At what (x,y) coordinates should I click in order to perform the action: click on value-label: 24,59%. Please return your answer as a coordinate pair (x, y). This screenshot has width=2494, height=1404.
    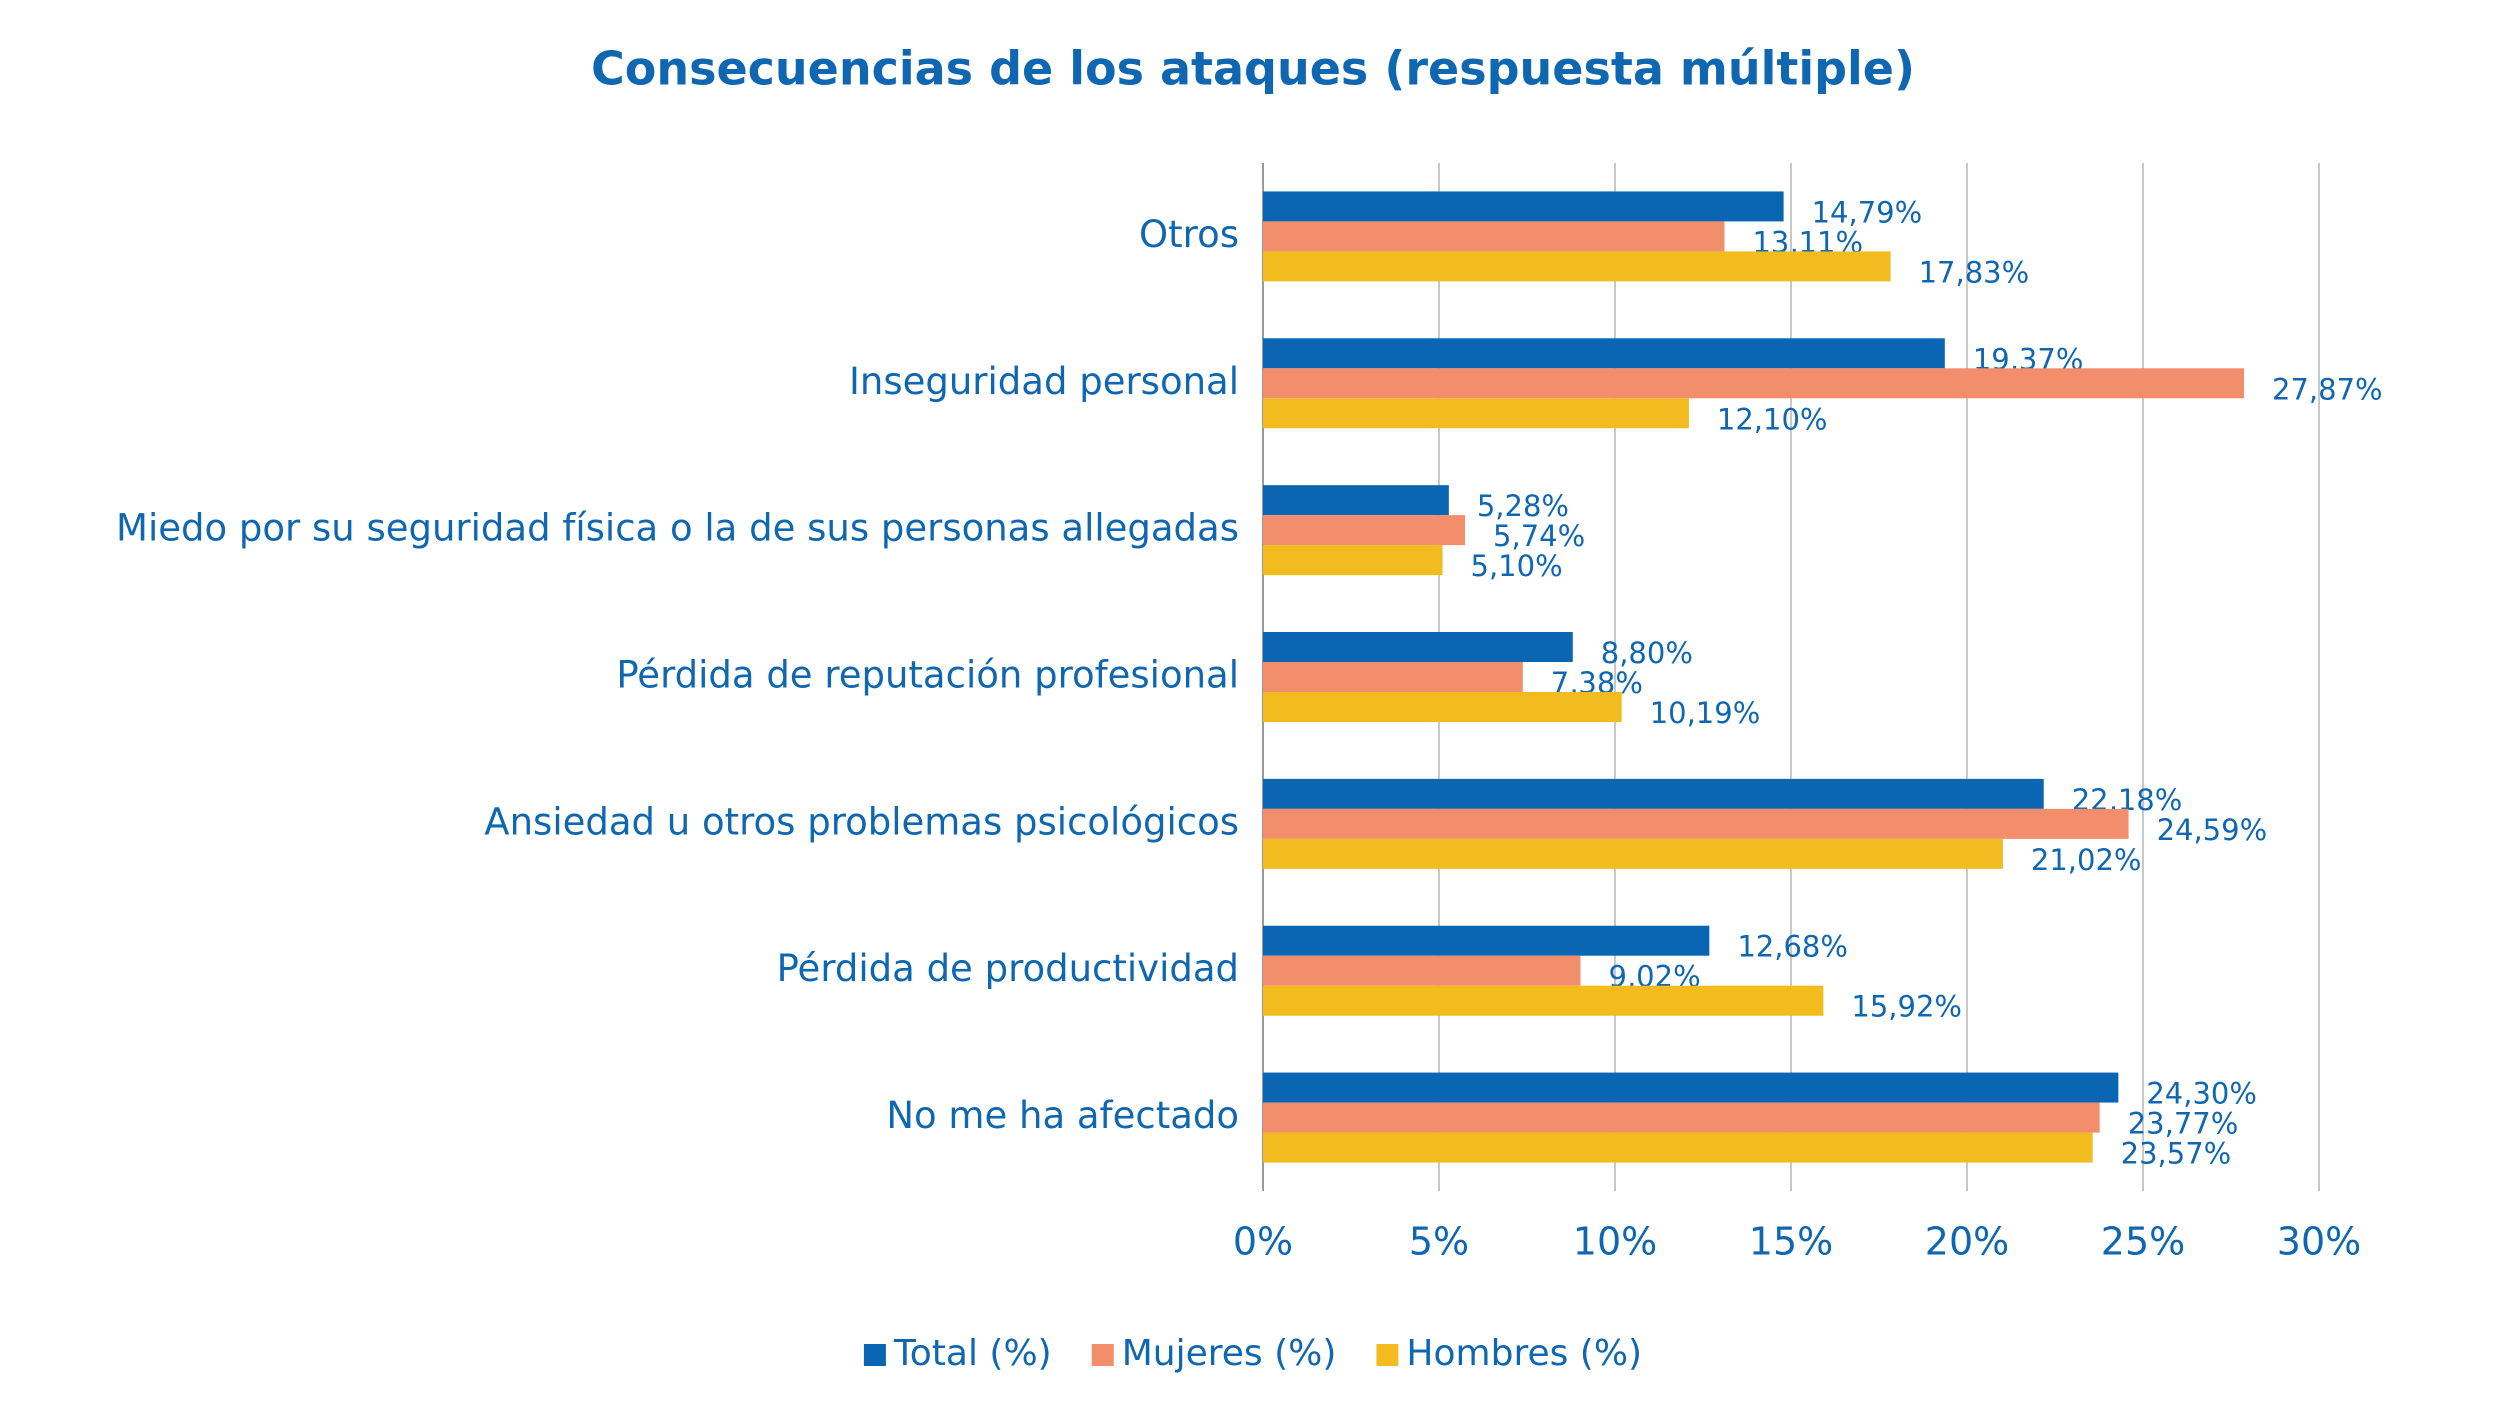
    Looking at the image, I should click on (2212, 830).